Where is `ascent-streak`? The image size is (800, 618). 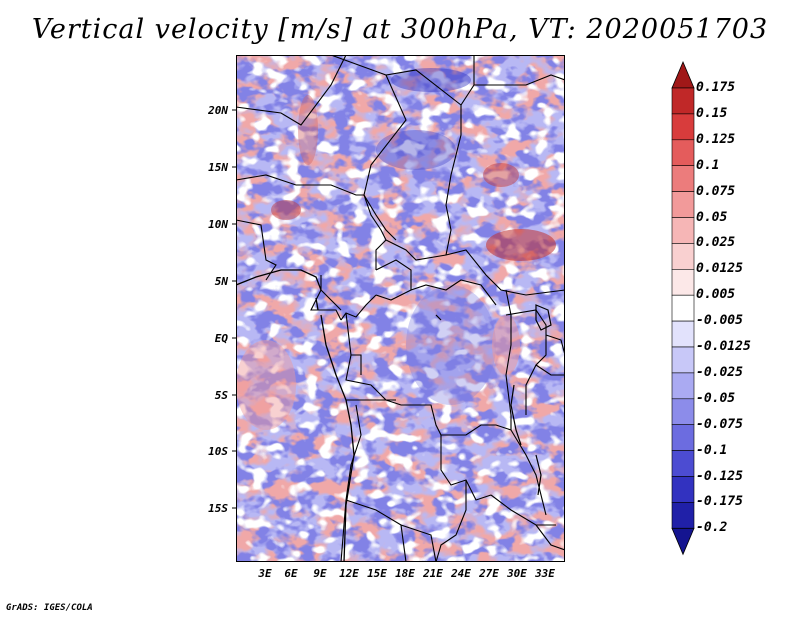
ascent-streak is located at coordinates (308, 130).